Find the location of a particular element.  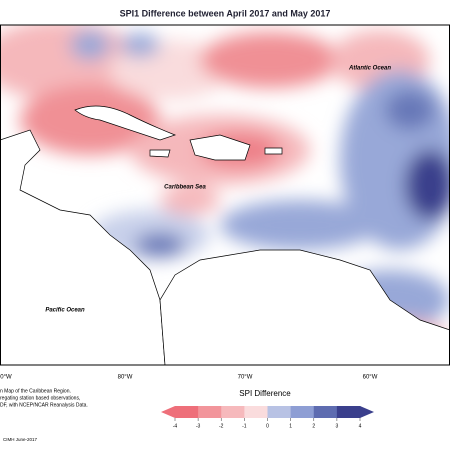

footnote-line: DF, with NCEP/NCAR Reanalysis Data. is located at coordinates (44, 405).